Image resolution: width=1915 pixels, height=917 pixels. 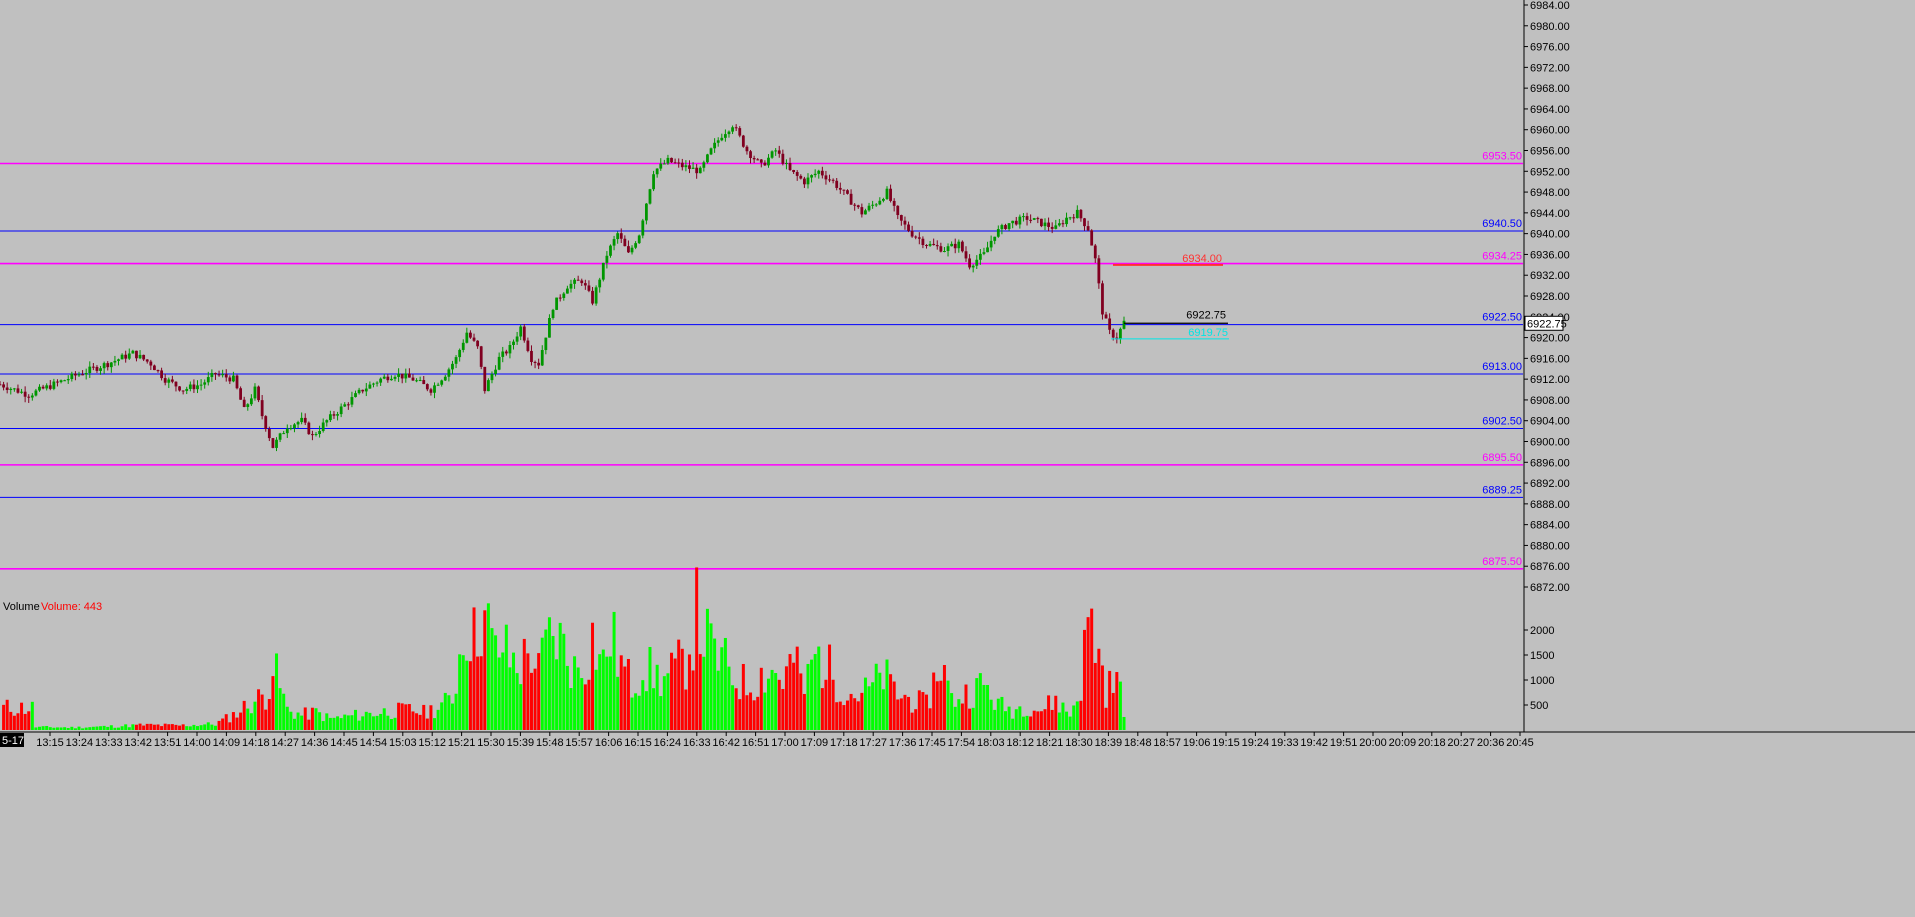 What do you see at coordinates (1550, 131) in the screenshot?
I see `price-tick-label: 6960.00` at bounding box center [1550, 131].